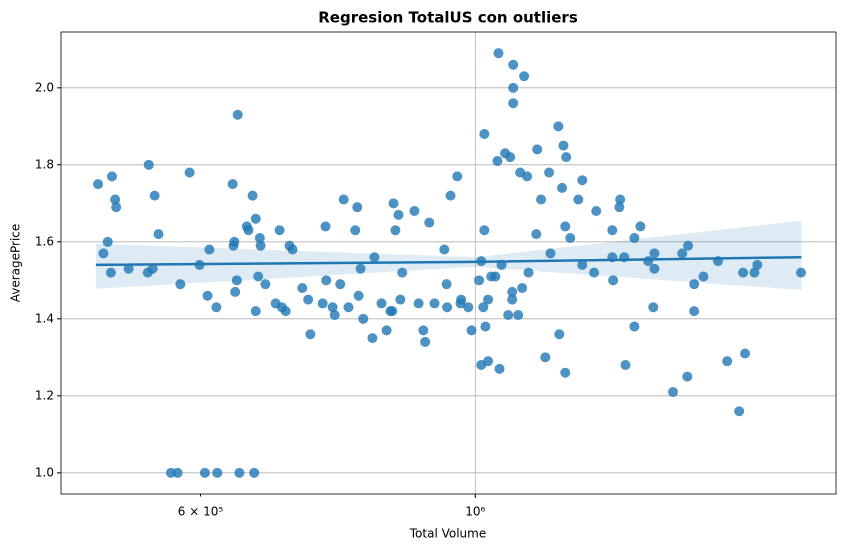  What do you see at coordinates (201, 512) in the screenshot?
I see `x-tick-label: 6 × 10⁵` at bounding box center [201, 512].